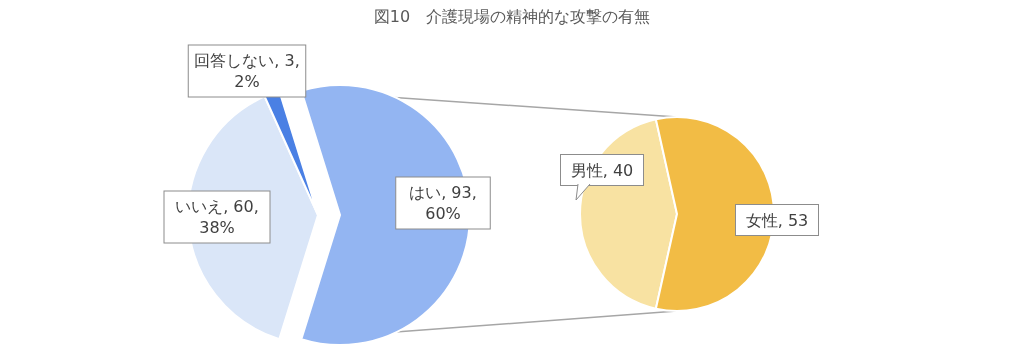  I want to click on slice-label: いいえ, 60, 38%, so click(217, 217).